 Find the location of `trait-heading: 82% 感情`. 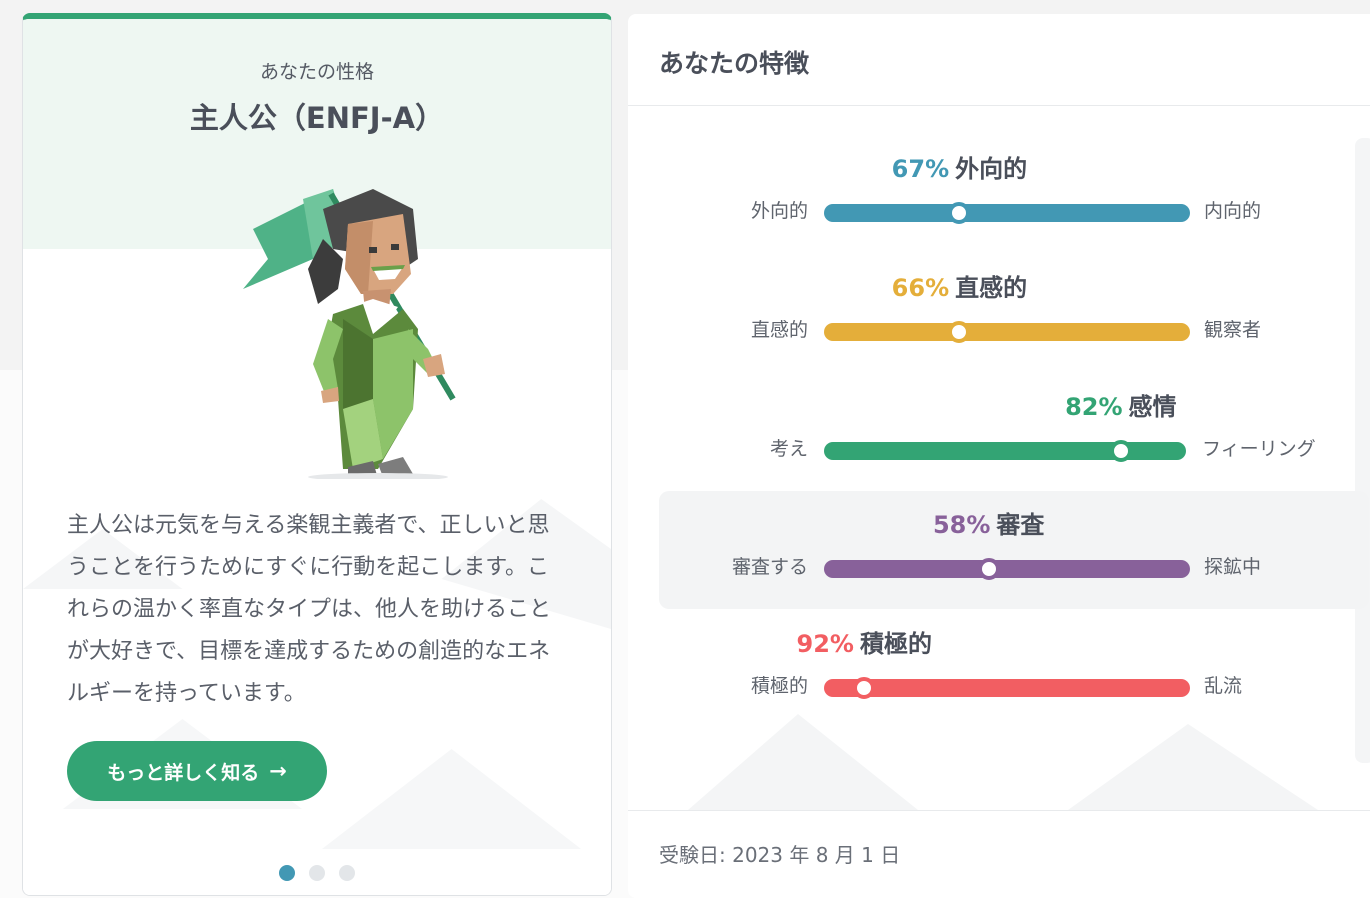

trait-heading: 82% 感情 is located at coordinates (1120, 404).